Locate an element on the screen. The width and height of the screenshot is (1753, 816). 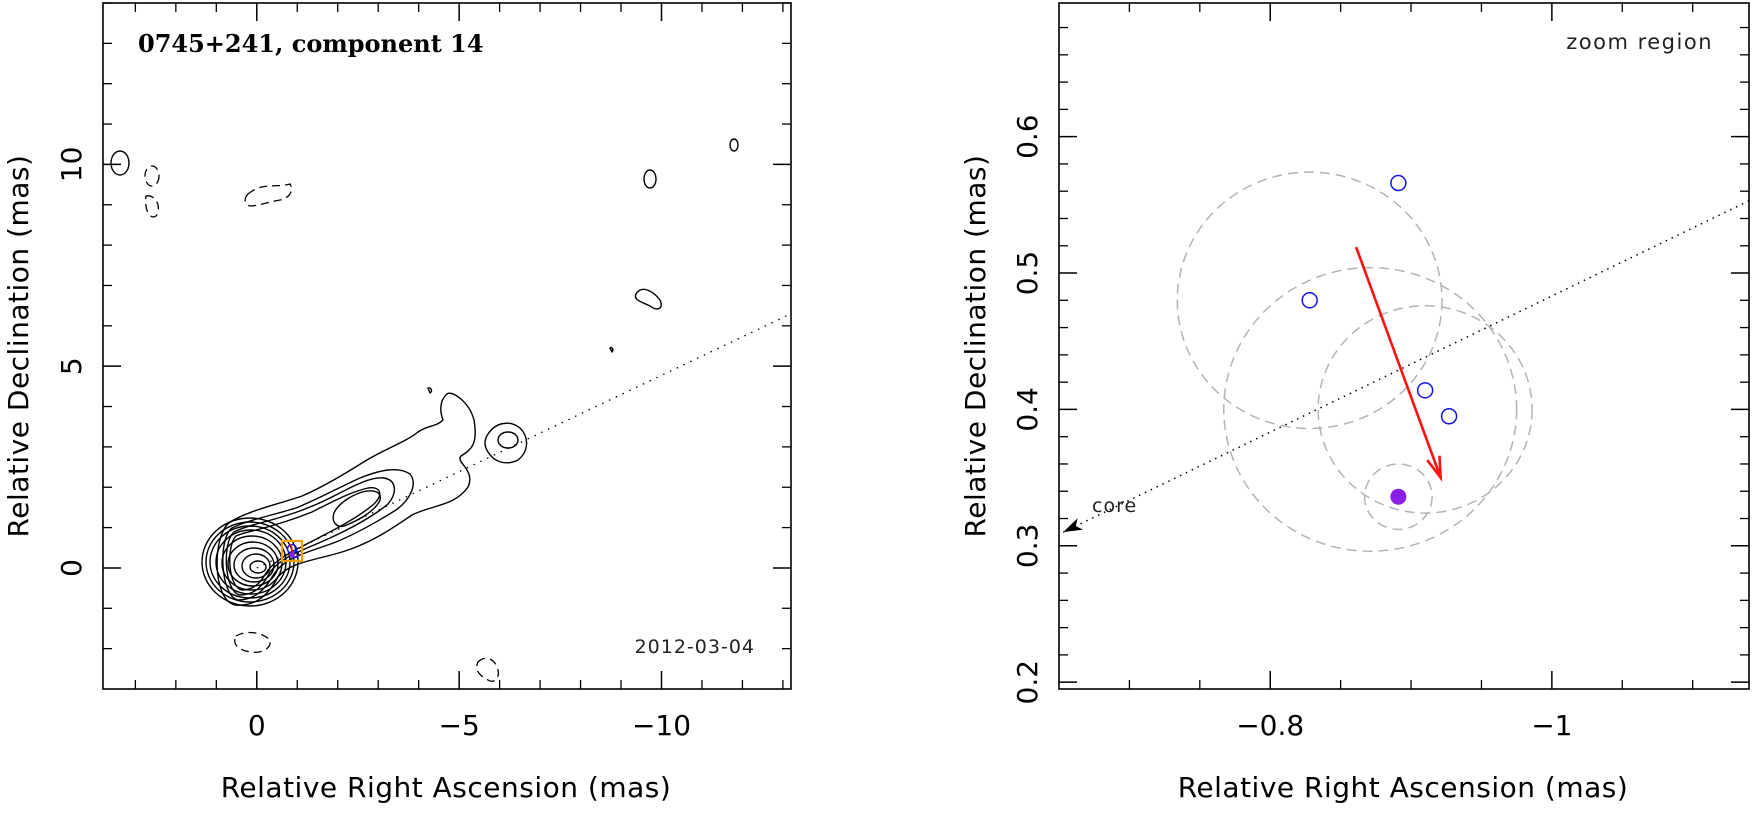
motion-vector is located at coordinates (1398, 364).